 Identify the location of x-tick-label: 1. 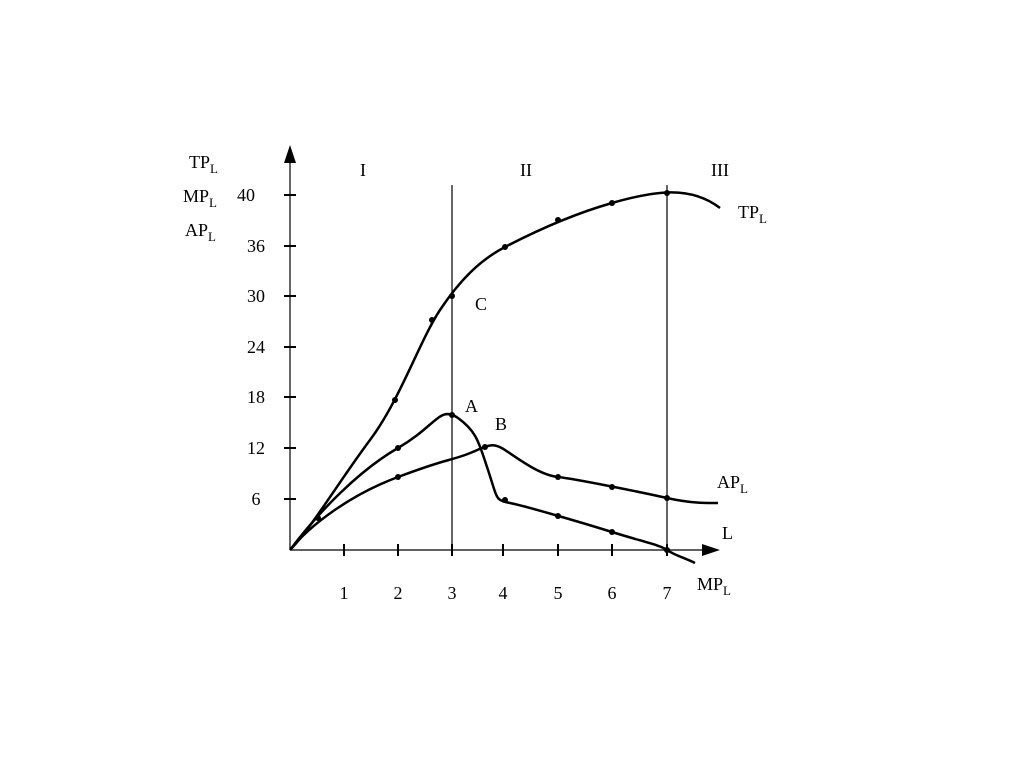
(344, 593).